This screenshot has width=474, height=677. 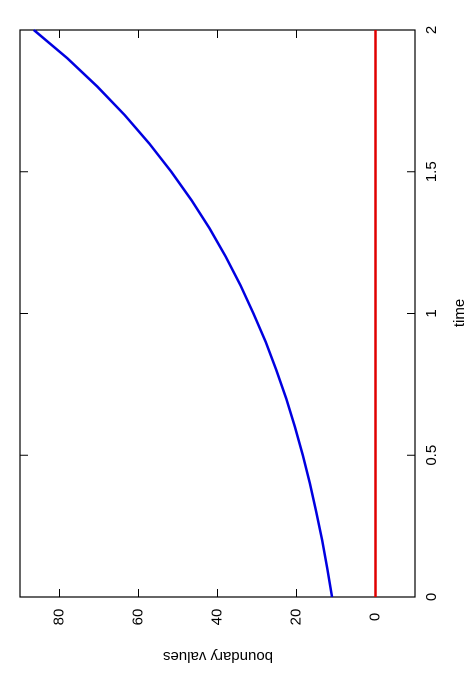 What do you see at coordinates (374, 617) in the screenshot?
I see `y-tick-label: 0` at bounding box center [374, 617].